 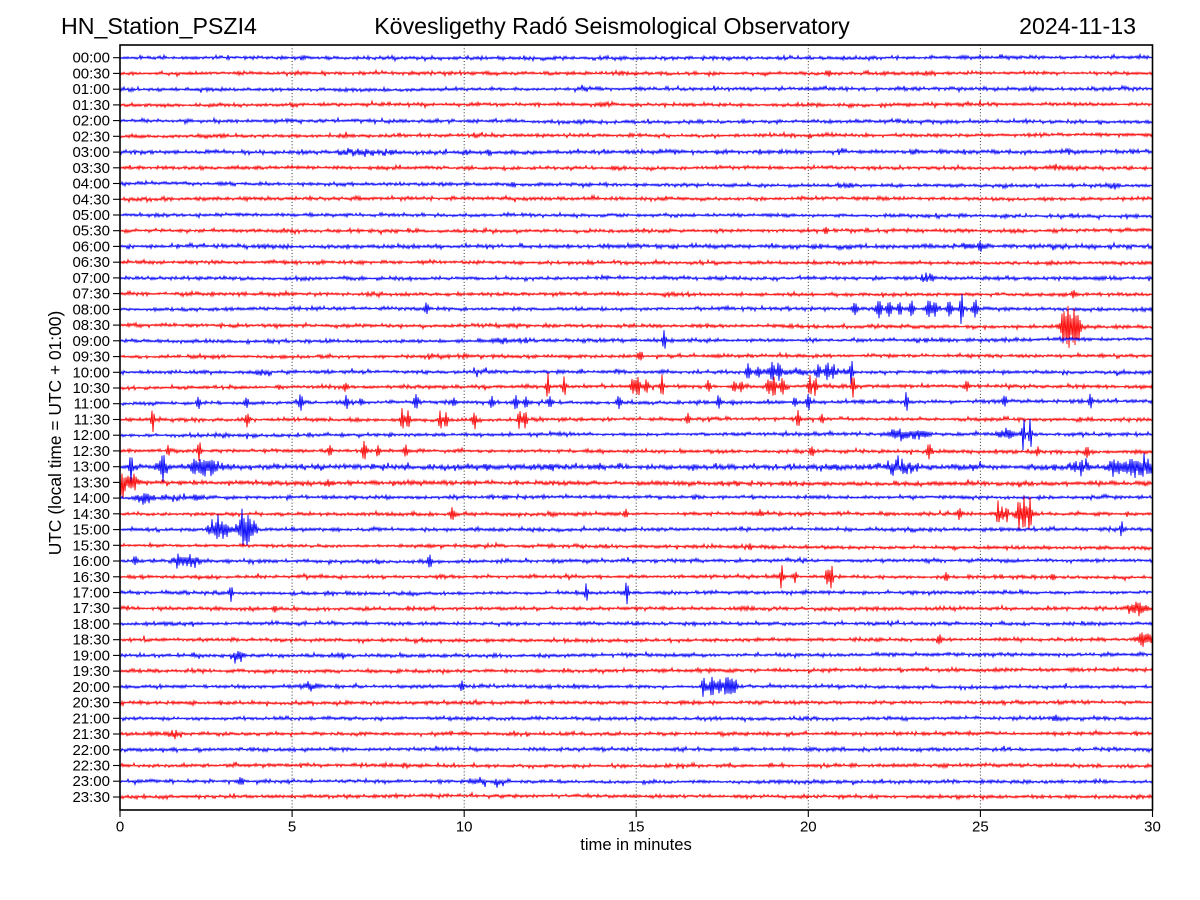 I want to click on svg-text: 23:30, so click(x=91, y=797).